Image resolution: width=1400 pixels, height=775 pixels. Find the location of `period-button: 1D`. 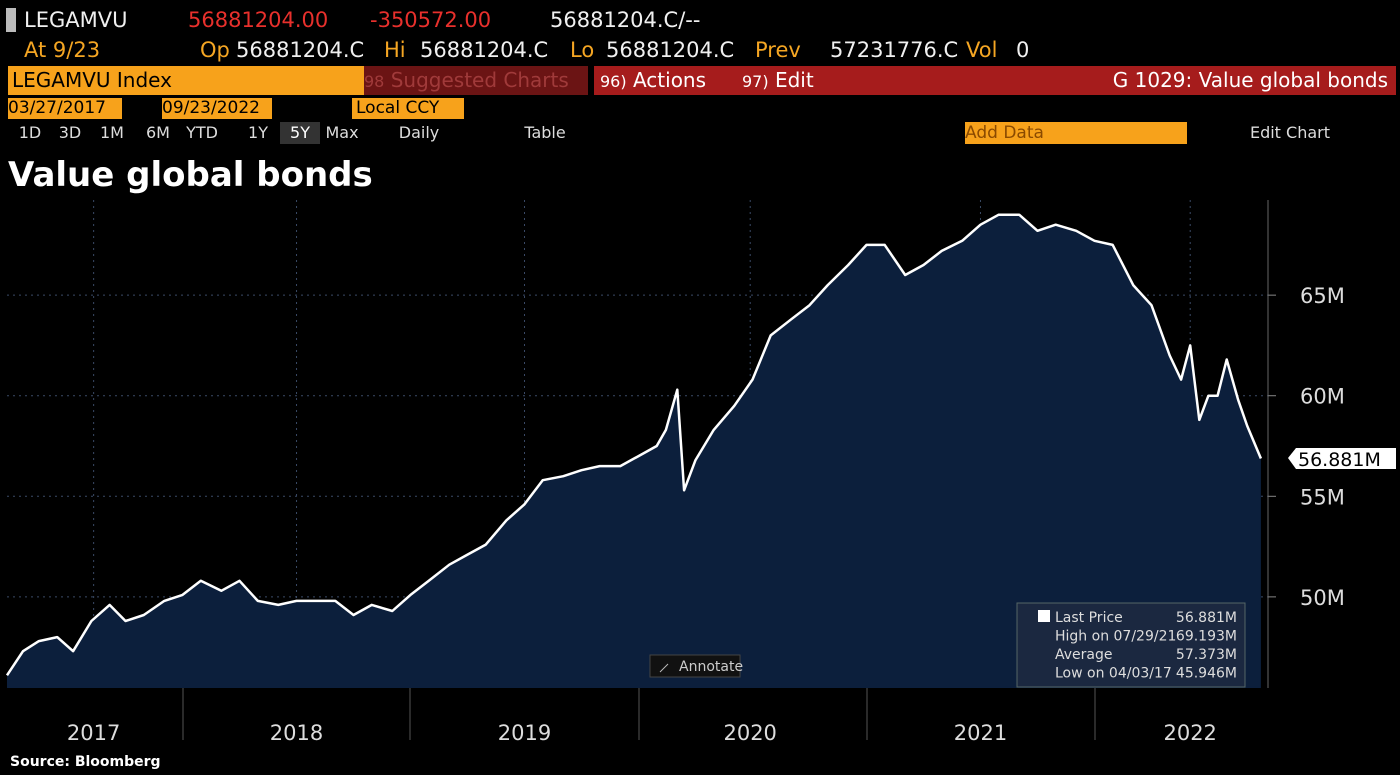

period-button: 1D is located at coordinates (30, 132).